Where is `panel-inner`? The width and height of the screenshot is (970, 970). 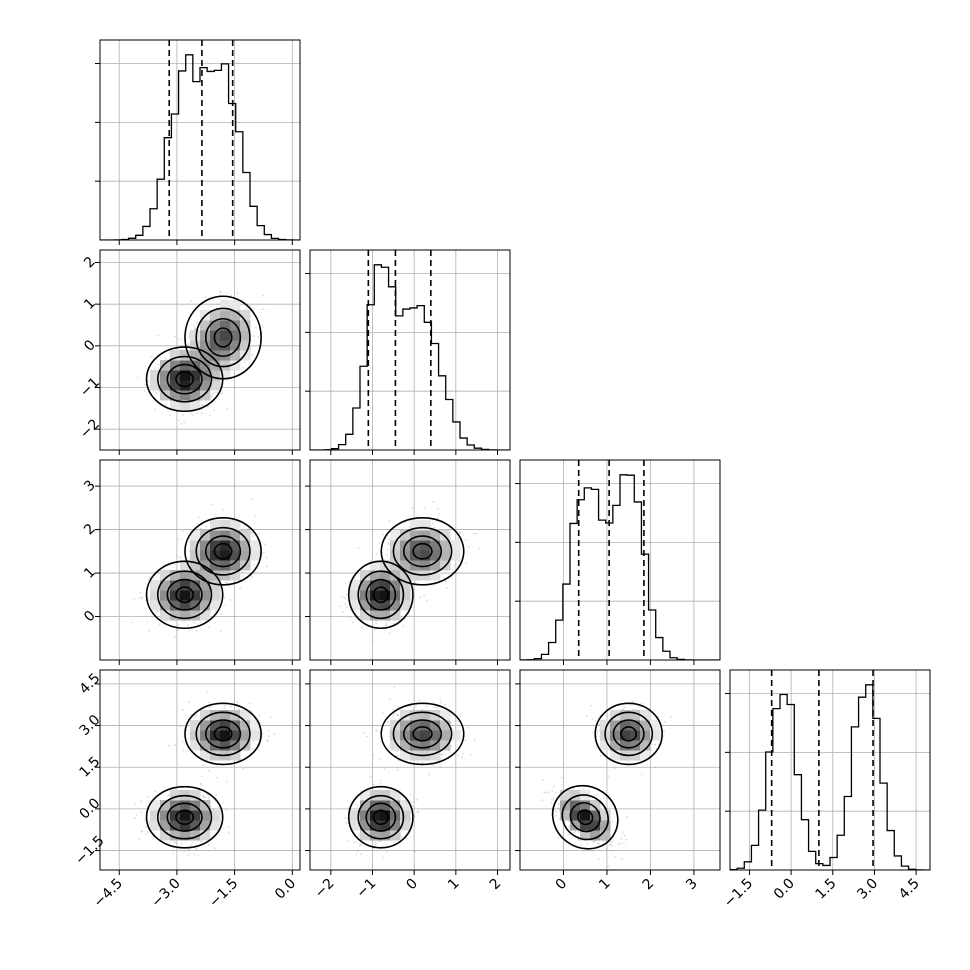
panel-inner is located at coordinates (620, 560).